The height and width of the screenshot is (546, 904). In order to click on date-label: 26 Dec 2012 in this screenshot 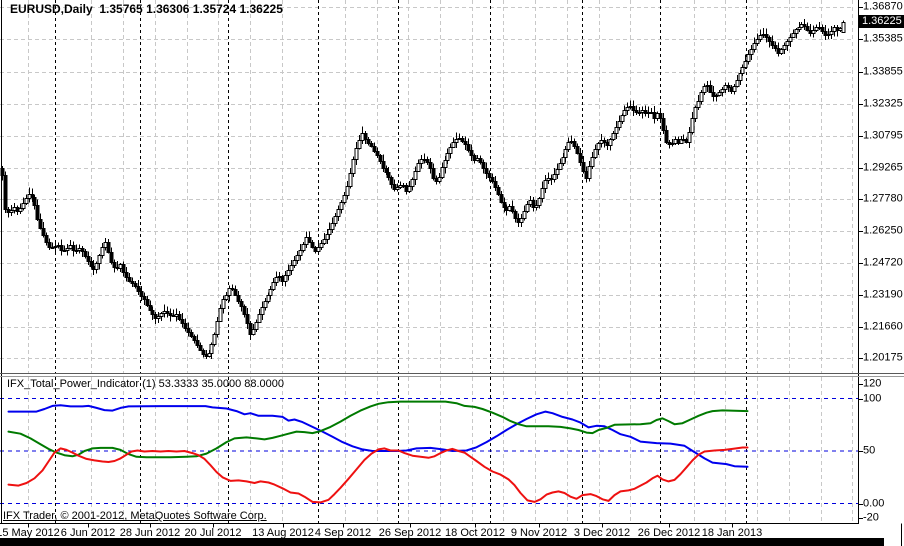, I will do `click(669, 533)`.